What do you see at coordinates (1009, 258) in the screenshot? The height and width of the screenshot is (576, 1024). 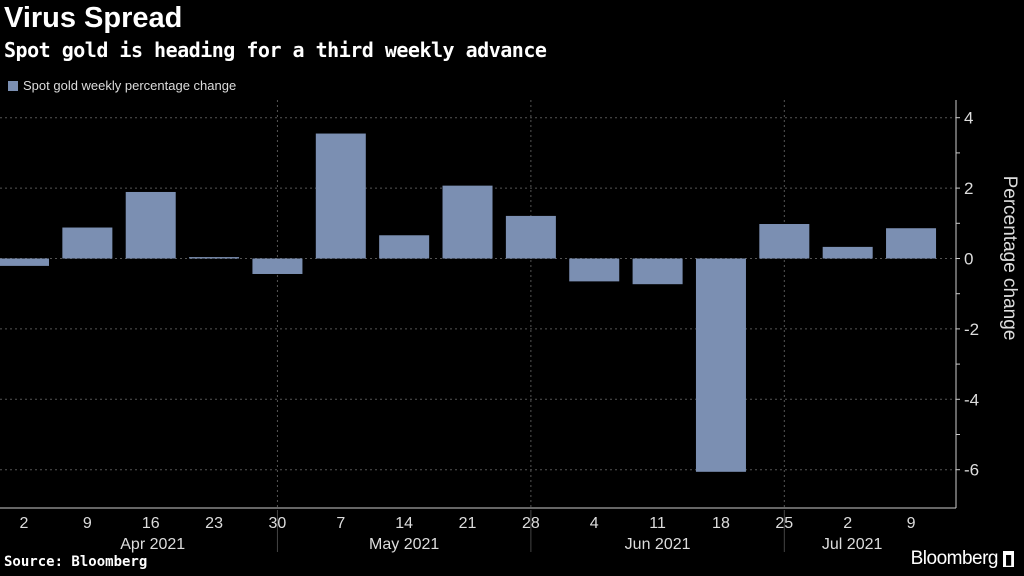 I see `y-axis-label: Percentage change` at bounding box center [1009, 258].